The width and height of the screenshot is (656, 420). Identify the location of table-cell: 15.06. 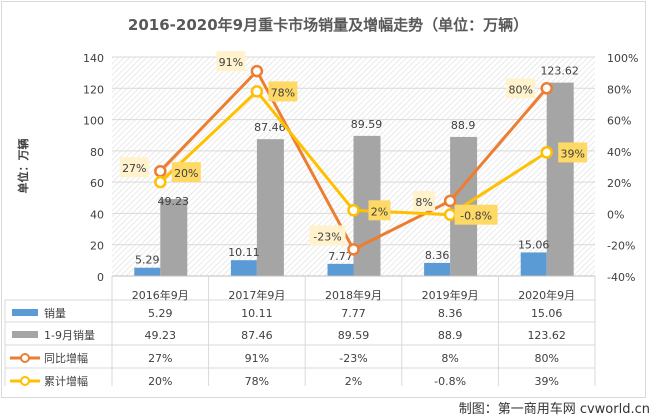
(547, 313).